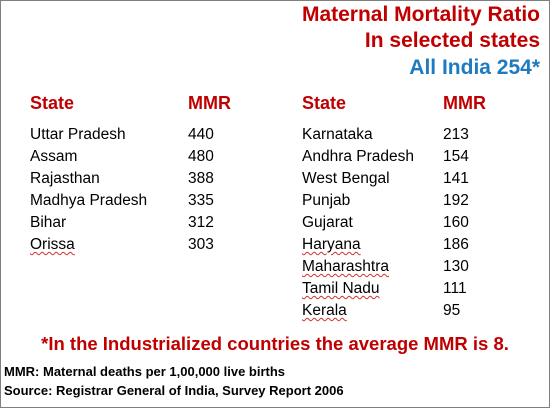 Image resolution: width=550 pixels, height=408 pixels. I want to click on state-cell-text: Madhya Pradesh, so click(89, 200).